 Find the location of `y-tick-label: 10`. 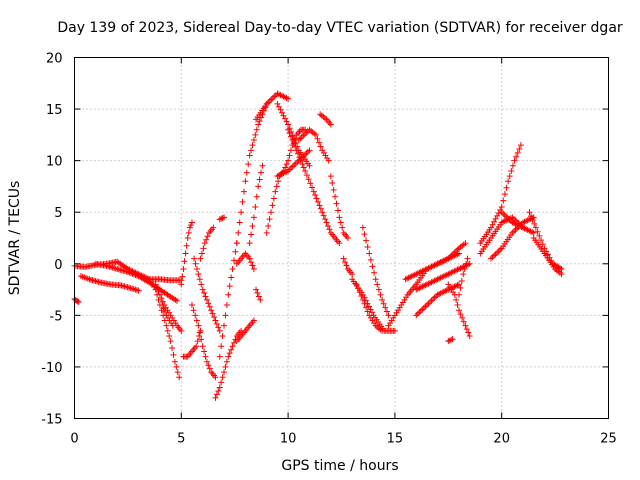

y-tick-label: 10 is located at coordinates (54, 162).